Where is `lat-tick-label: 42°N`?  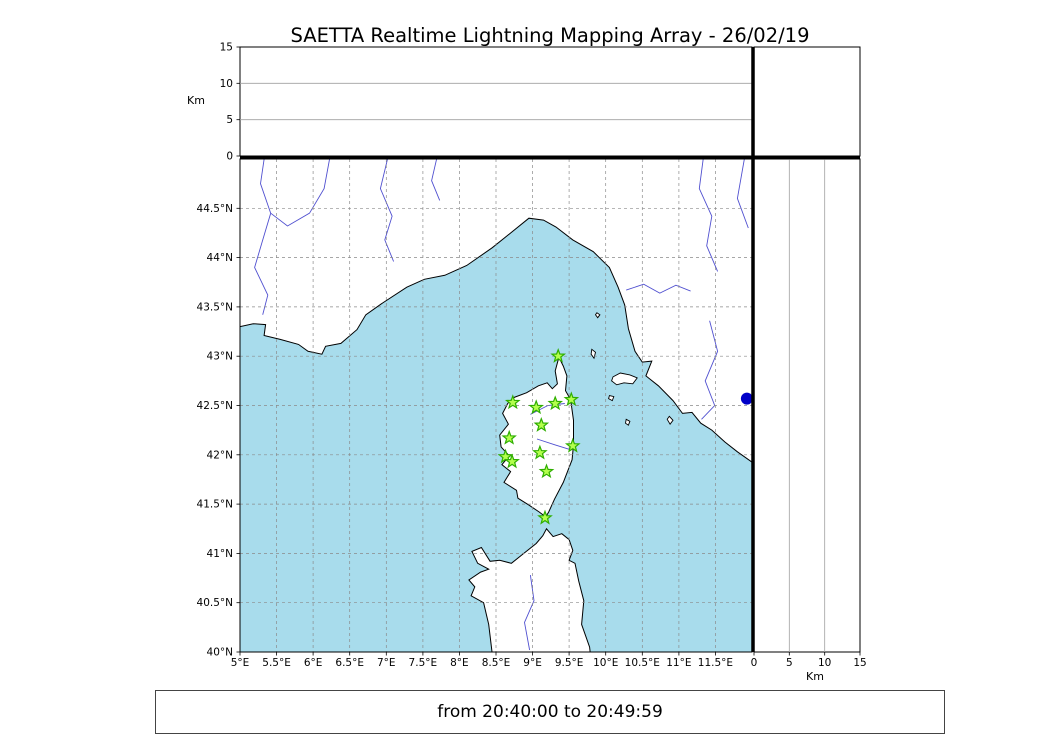 lat-tick-label: 42°N is located at coordinates (220, 455).